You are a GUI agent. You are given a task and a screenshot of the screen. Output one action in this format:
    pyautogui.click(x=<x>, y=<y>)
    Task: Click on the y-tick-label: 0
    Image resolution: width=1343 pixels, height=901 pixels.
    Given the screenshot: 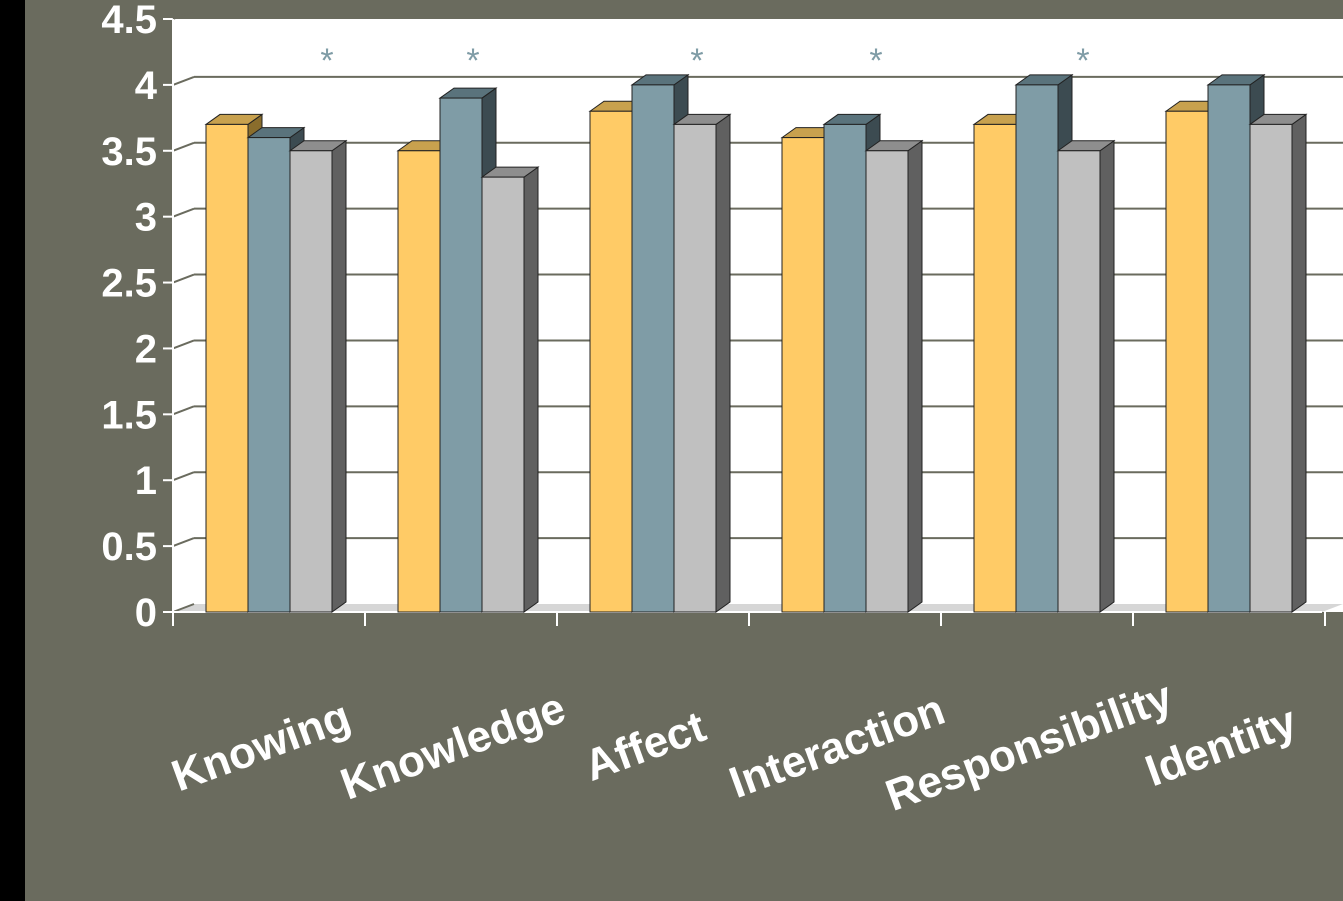 What is the action you would take?
    pyautogui.click(x=146, y=613)
    